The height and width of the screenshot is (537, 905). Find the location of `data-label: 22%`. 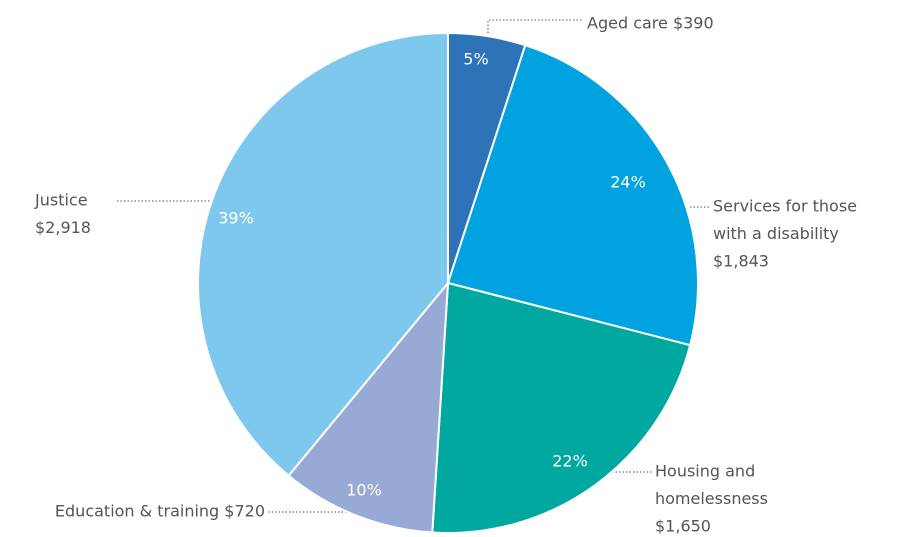

data-label: 22% is located at coordinates (570, 461).